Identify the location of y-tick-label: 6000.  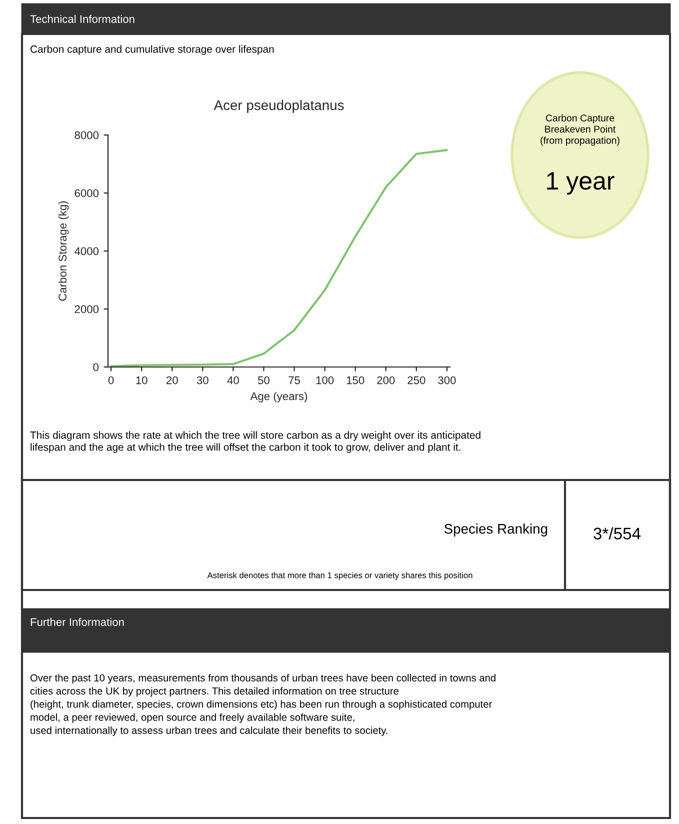
(86, 193).